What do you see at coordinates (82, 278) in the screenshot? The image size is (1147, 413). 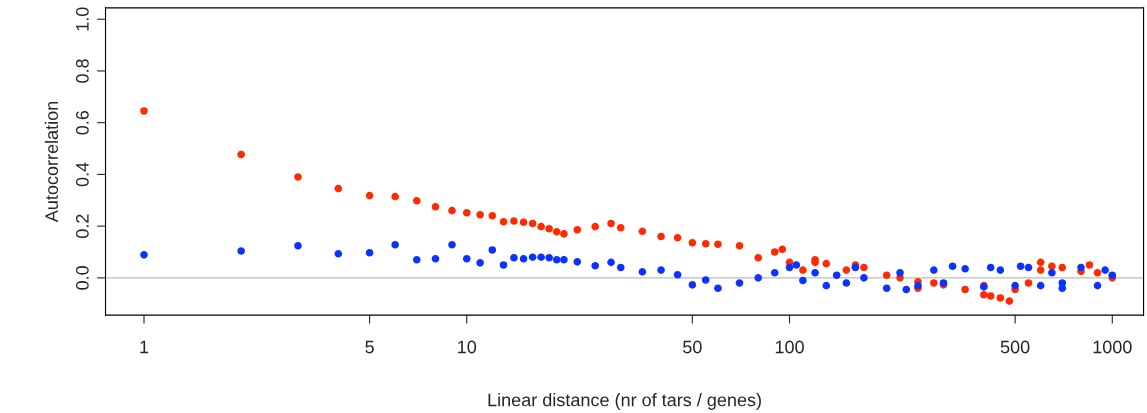 I see `y-tick-label: 0.0` at bounding box center [82, 278].